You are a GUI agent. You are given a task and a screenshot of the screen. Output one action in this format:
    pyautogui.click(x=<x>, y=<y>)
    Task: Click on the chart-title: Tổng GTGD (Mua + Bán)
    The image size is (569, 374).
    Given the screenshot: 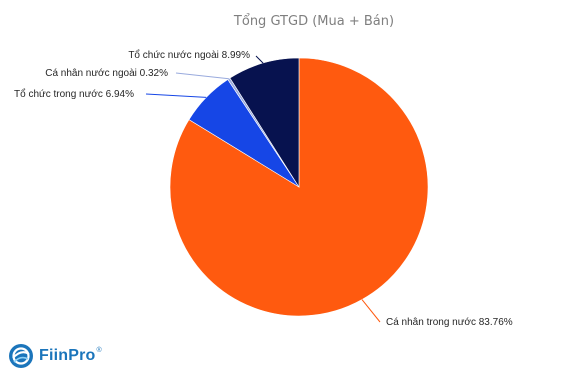 What is the action you would take?
    pyautogui.click(x=313, y=21)
    